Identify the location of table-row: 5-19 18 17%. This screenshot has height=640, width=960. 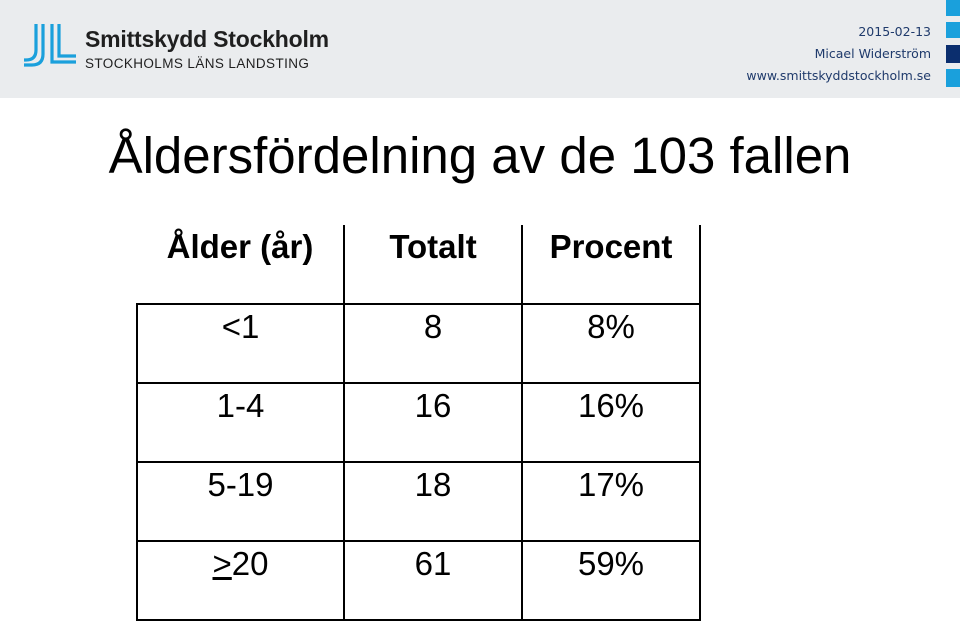
(418, 501).